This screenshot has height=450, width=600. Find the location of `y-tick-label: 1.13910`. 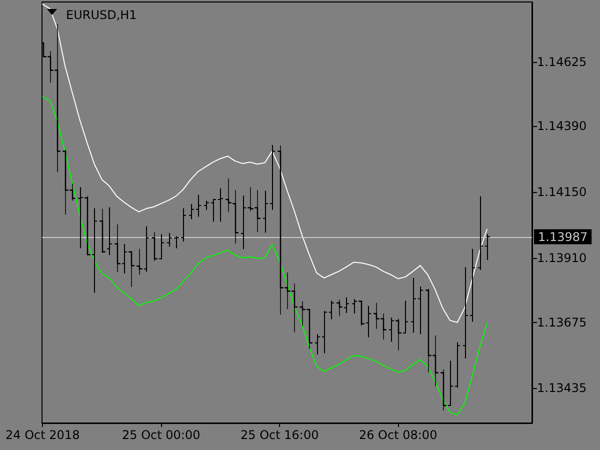

y-tick-label: 1.13910 is located at coordinates (562, 257).